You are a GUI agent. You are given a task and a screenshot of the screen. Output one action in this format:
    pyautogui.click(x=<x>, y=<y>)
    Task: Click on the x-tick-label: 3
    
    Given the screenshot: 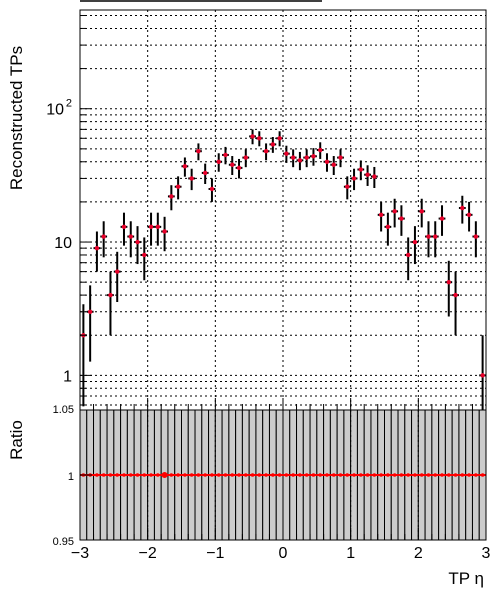 What is the action you would take?
    pyautogui.click(x=486, y=553)
    